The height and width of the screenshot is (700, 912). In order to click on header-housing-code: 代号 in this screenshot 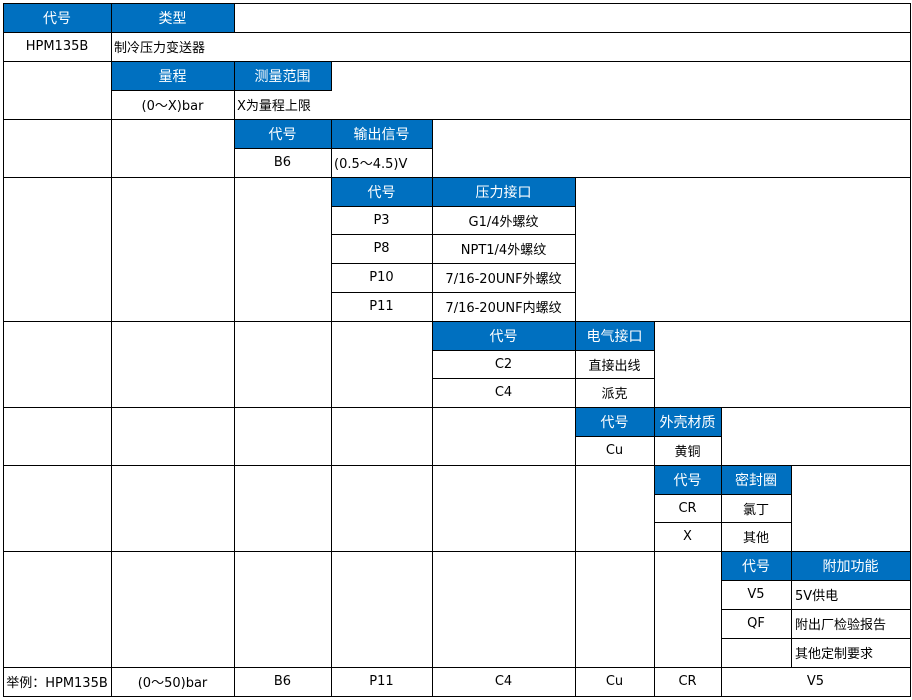, I will do `click(614, 421)`.